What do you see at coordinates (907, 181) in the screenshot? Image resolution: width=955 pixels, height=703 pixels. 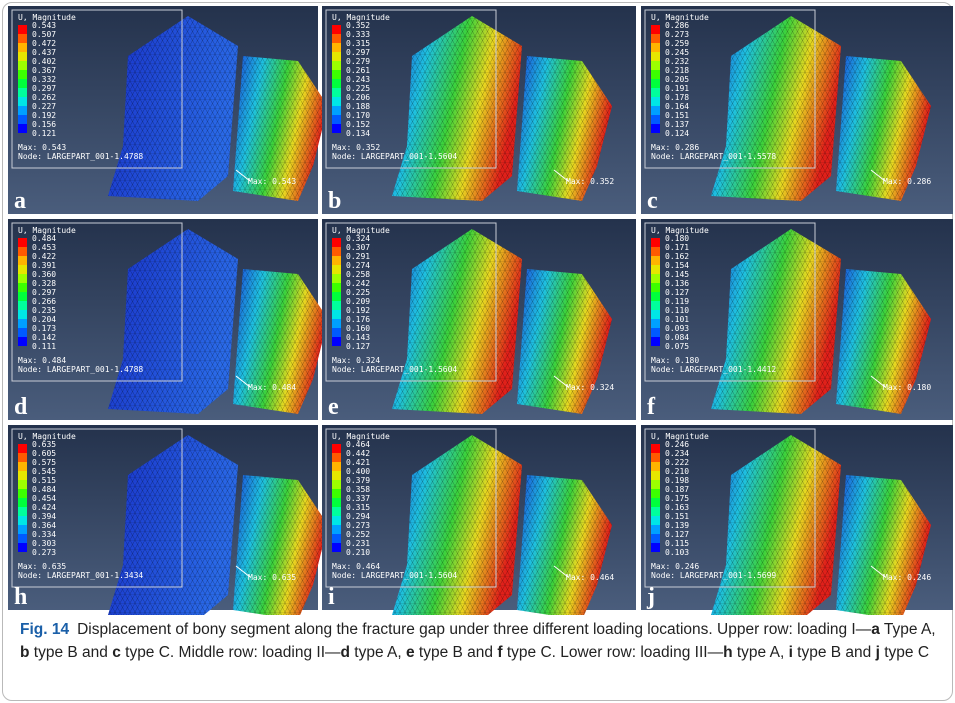 I see `max-annotation: Max: 0.286` at bounding box center [907, 181].